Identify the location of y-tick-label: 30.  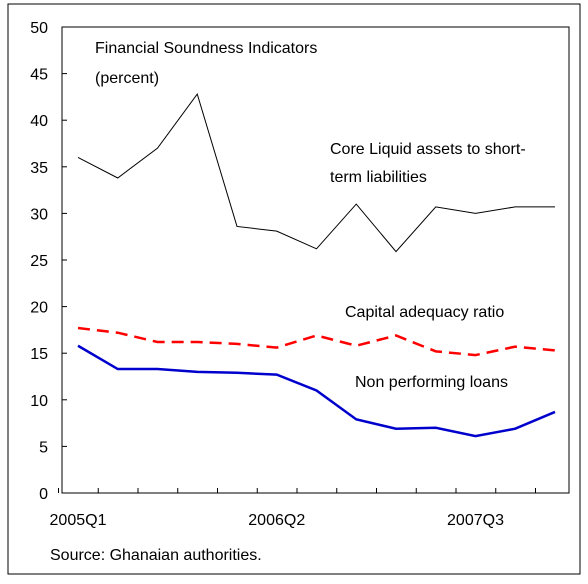
(39, 214).